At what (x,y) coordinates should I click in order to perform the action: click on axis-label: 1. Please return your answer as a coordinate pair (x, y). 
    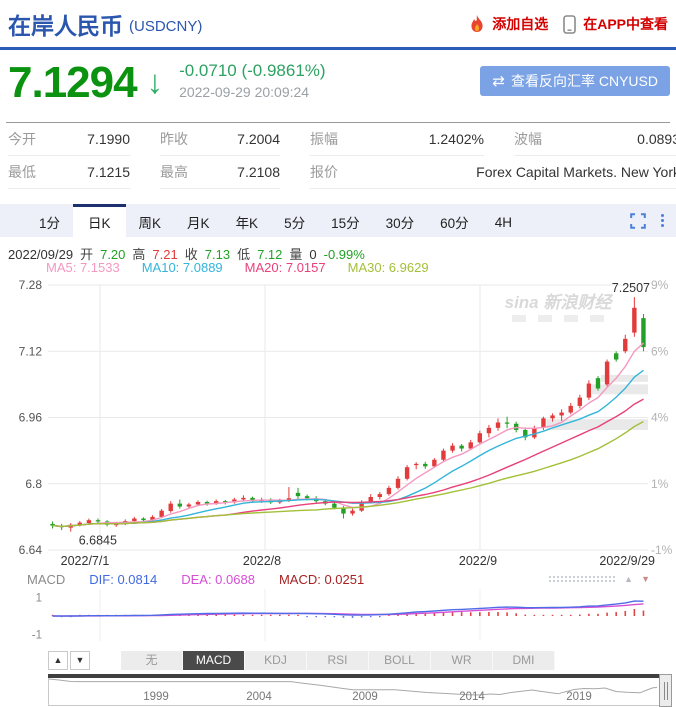
    Looking at the image, I should click on (39, 599).